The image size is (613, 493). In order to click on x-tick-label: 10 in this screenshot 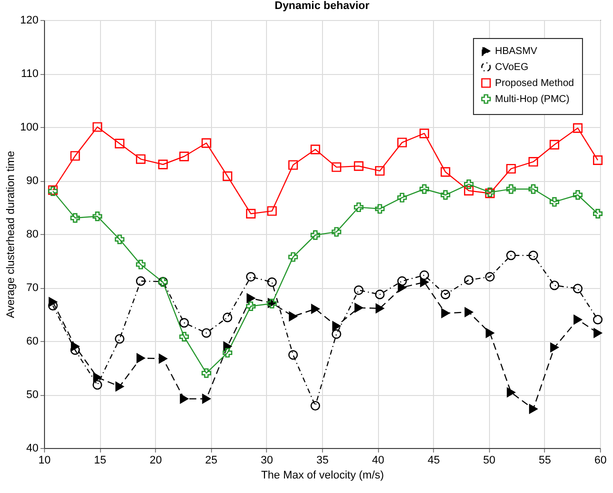, I will do `click(44, 460)`.